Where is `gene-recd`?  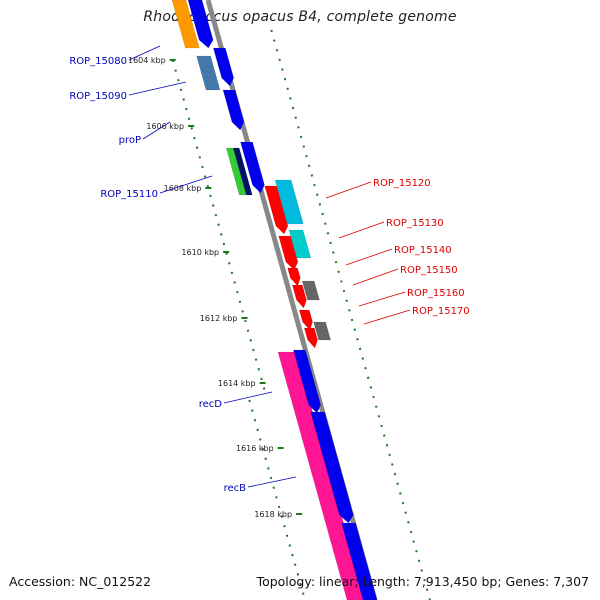 gene-recd is located at coordinates (307, 381).